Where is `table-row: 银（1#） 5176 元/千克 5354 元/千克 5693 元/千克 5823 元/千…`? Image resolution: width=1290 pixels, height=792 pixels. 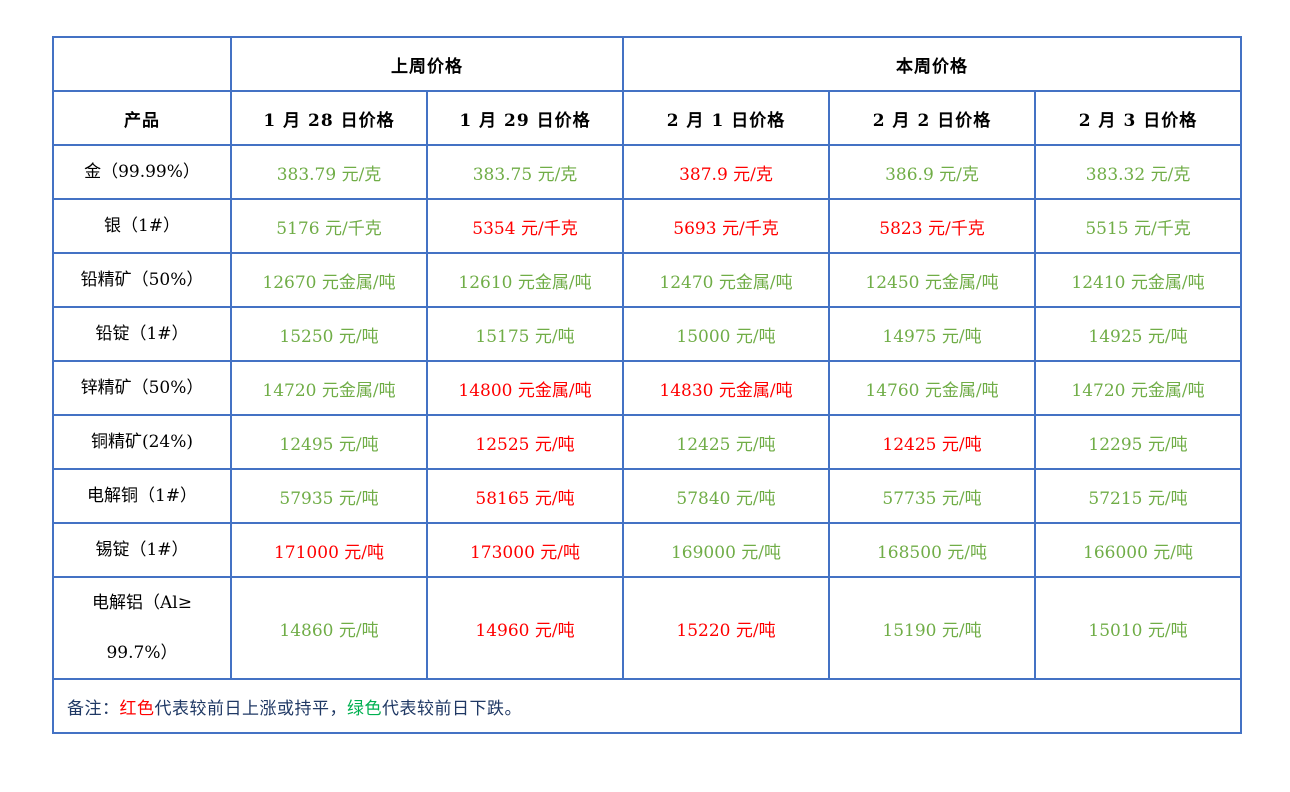
table-row: 银（1#） 5176 元/千克 5354 元/千克 5693 元/千克 5823 元/千… is located at coordinates (647, 226).